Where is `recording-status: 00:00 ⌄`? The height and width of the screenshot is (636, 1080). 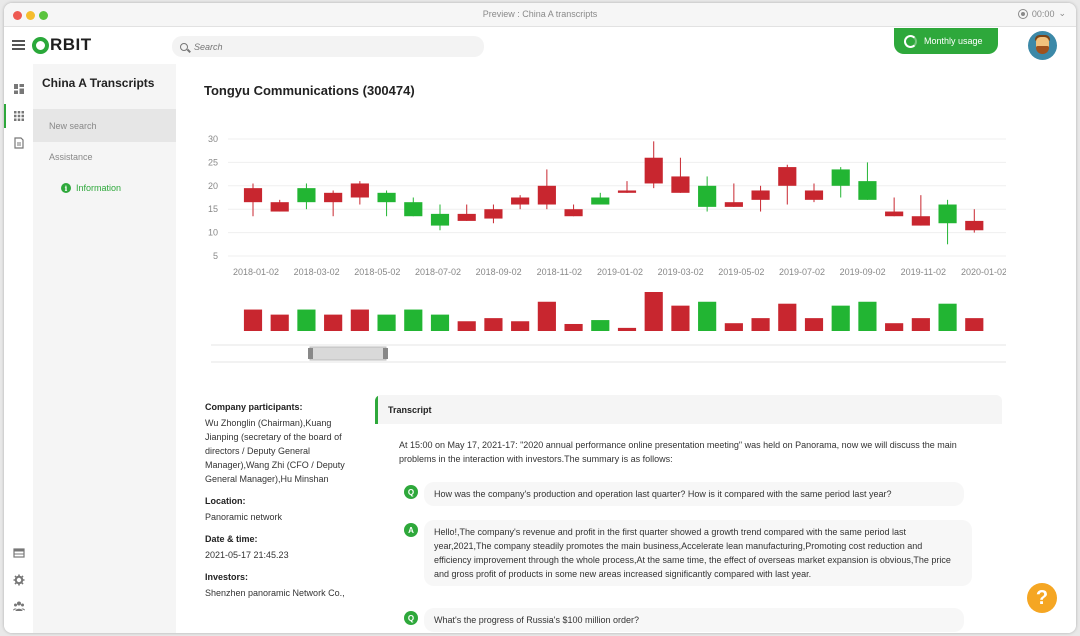
recording-status: 00:00 ⌄ is located at coordinates (1041, 13).